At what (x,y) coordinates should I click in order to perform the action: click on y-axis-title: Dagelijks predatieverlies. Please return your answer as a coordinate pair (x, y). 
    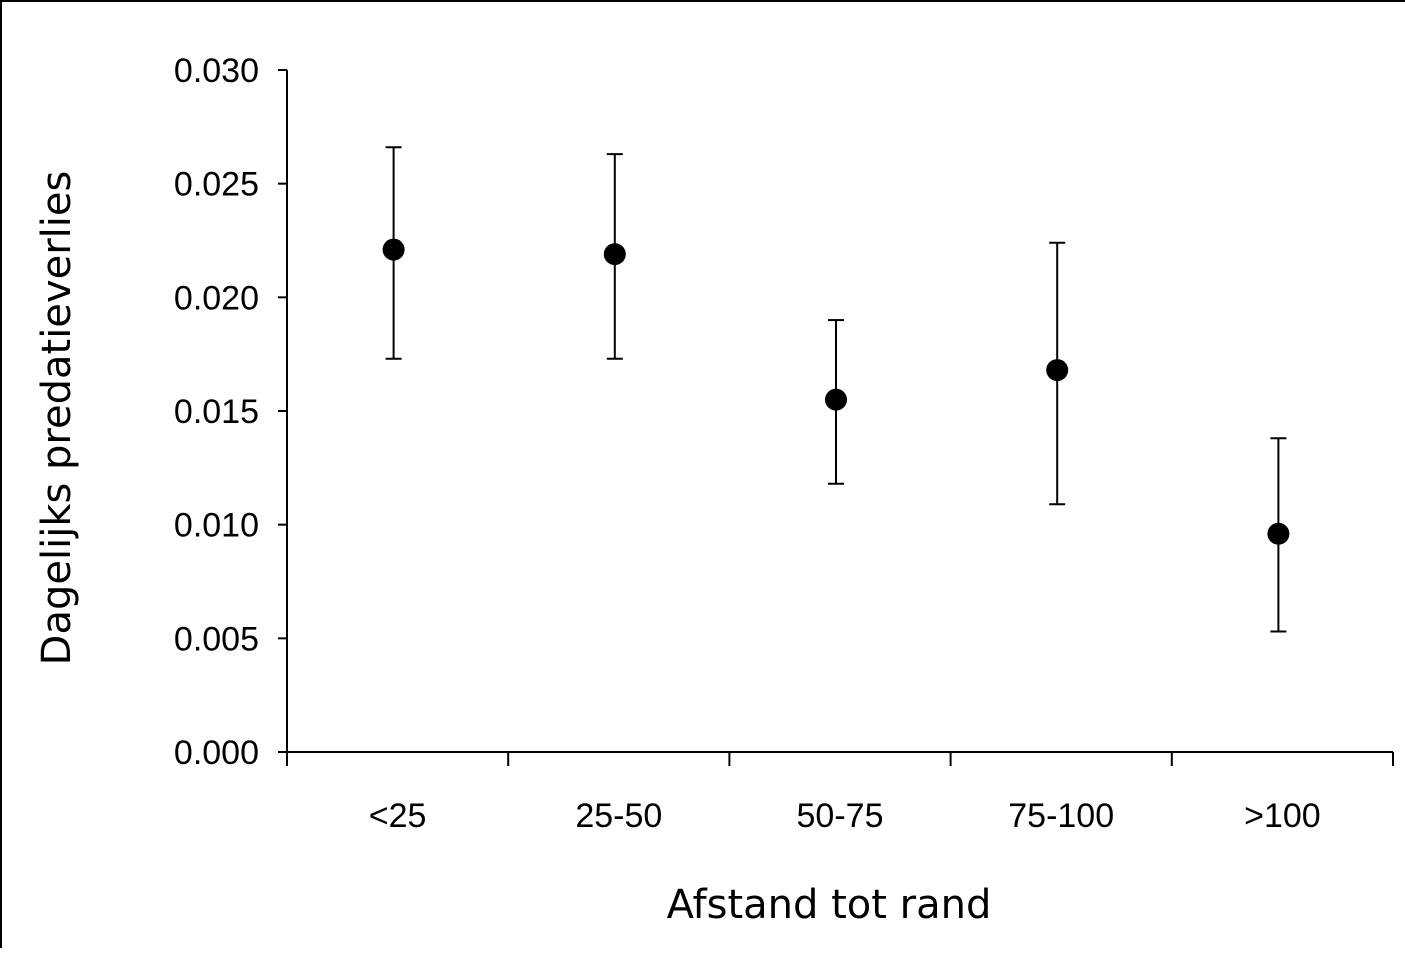
    Looking at the image, I should click on (57, 418).